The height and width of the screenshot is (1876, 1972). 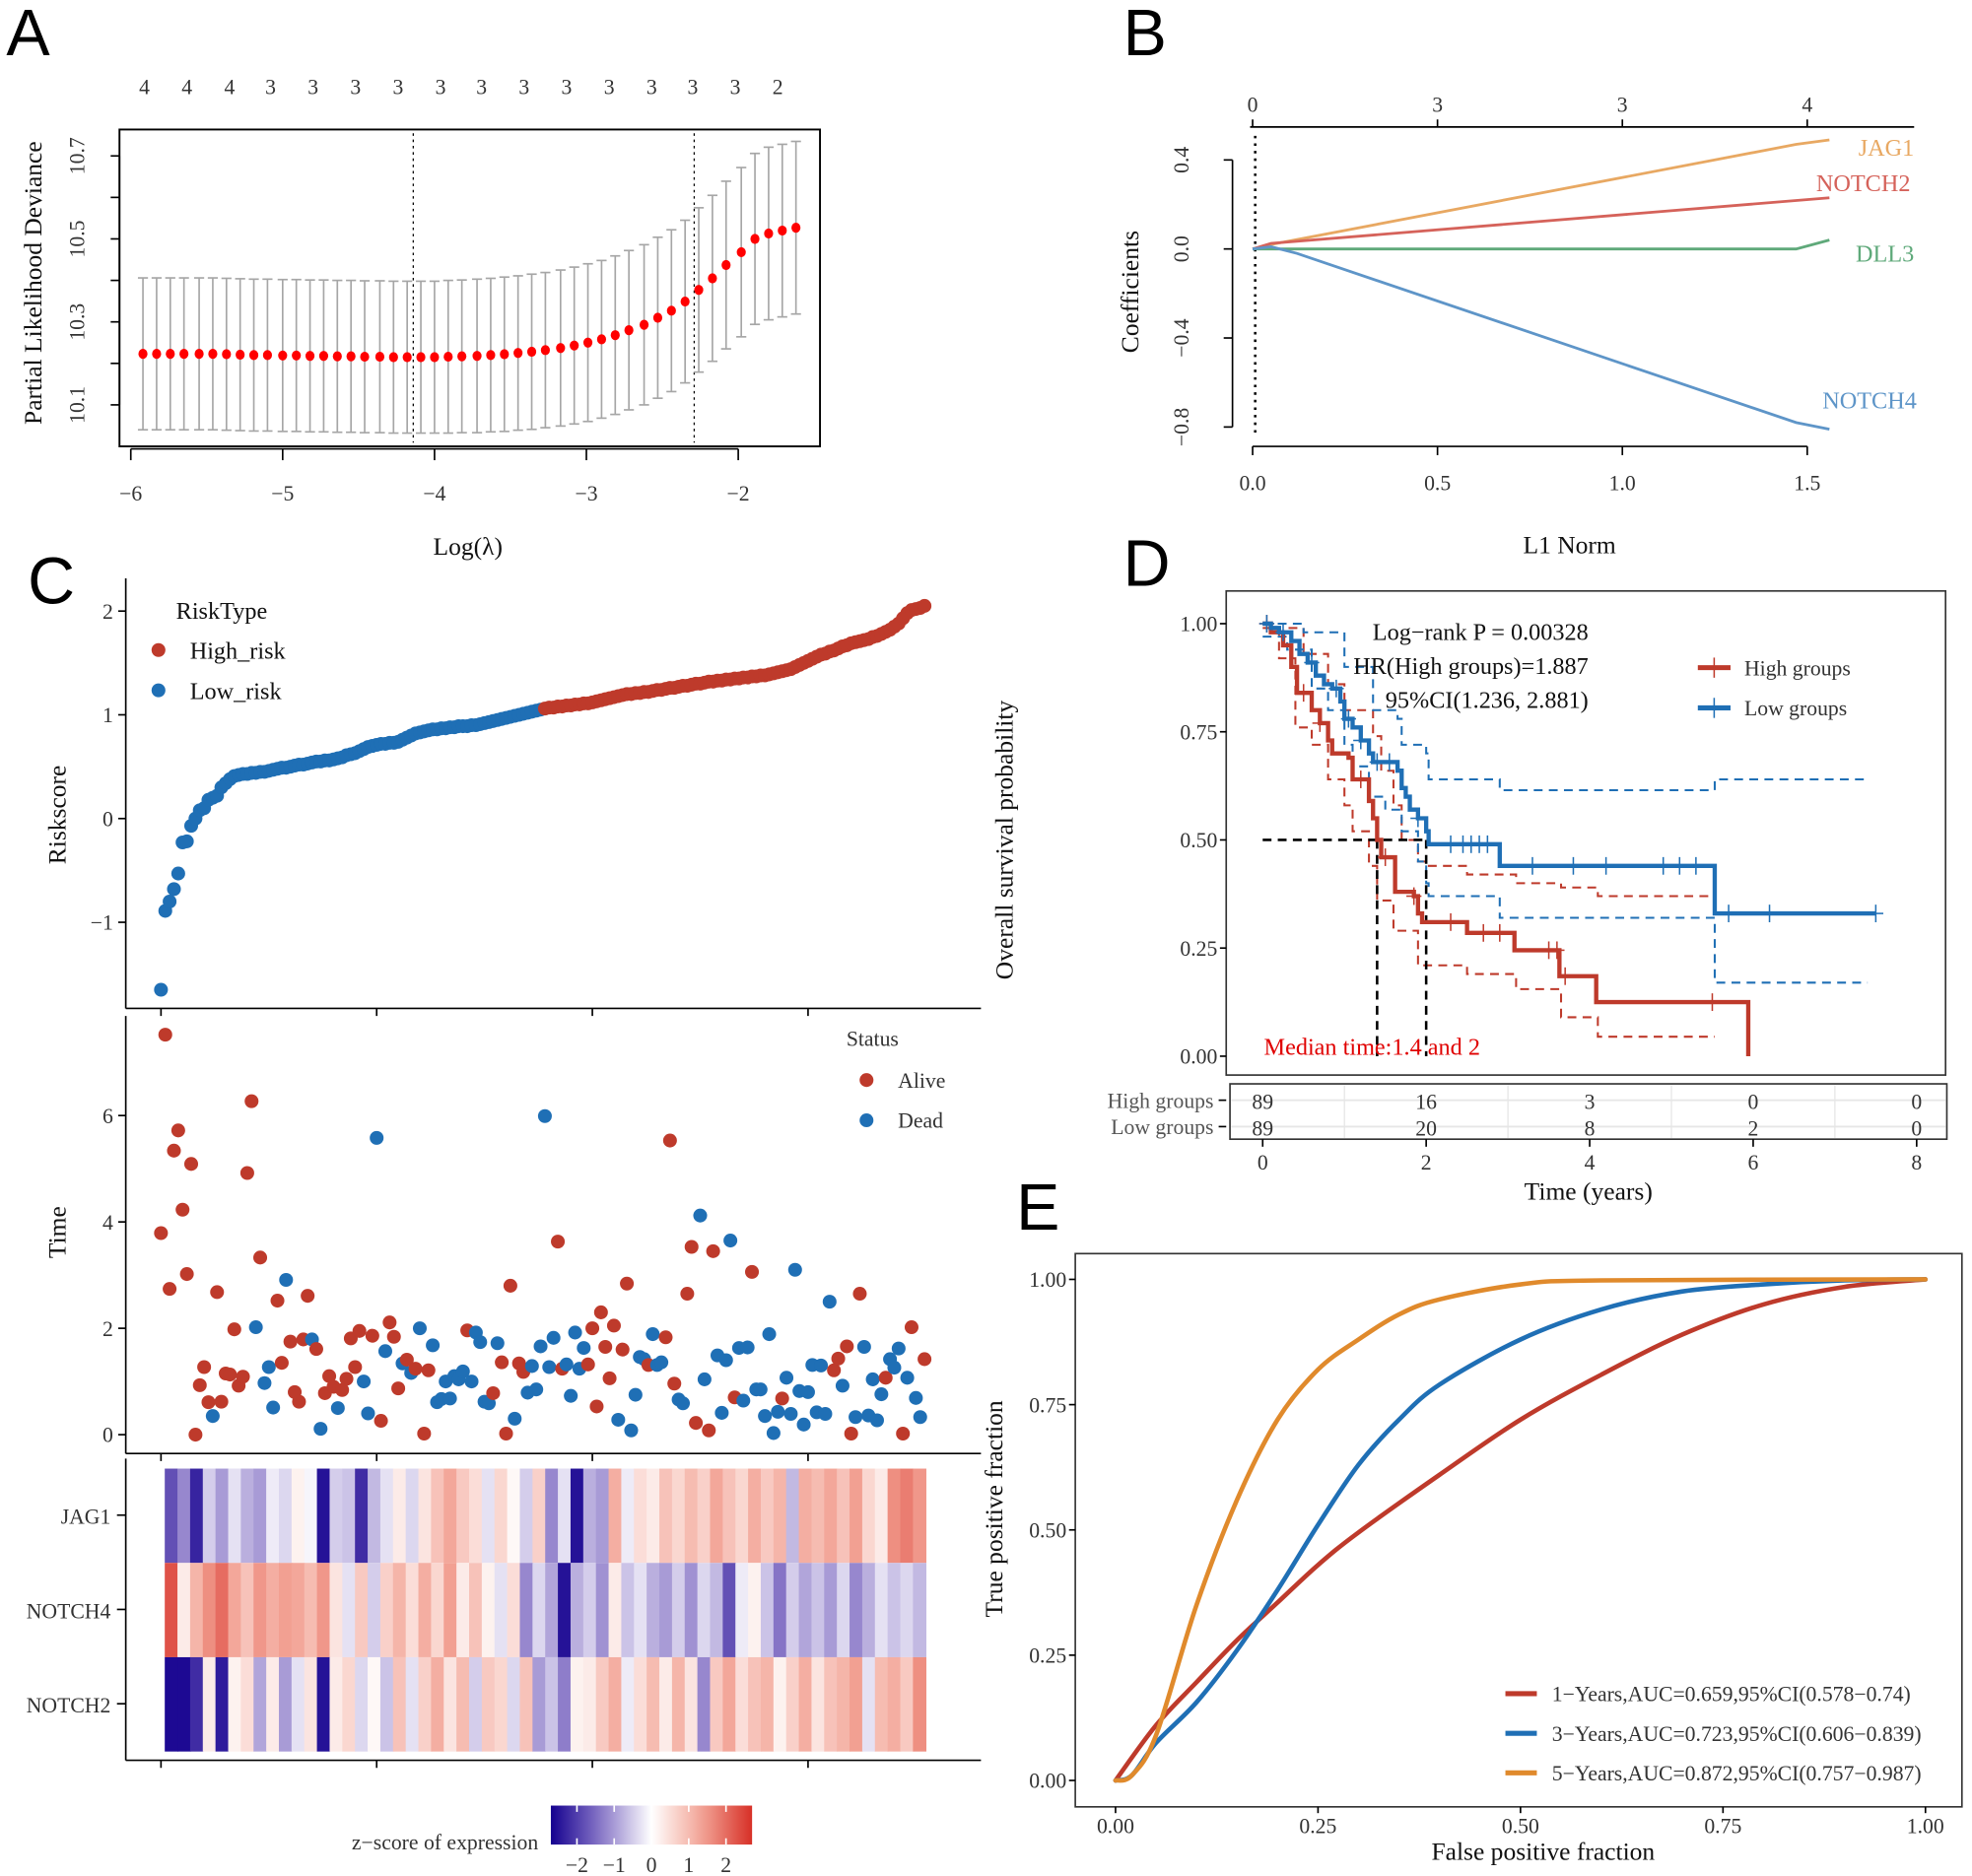 What do you see at coordinates (1437, 484) in the screenshot?
I see `x-tick-label: 0.5` at bounding box center [1437, 484].